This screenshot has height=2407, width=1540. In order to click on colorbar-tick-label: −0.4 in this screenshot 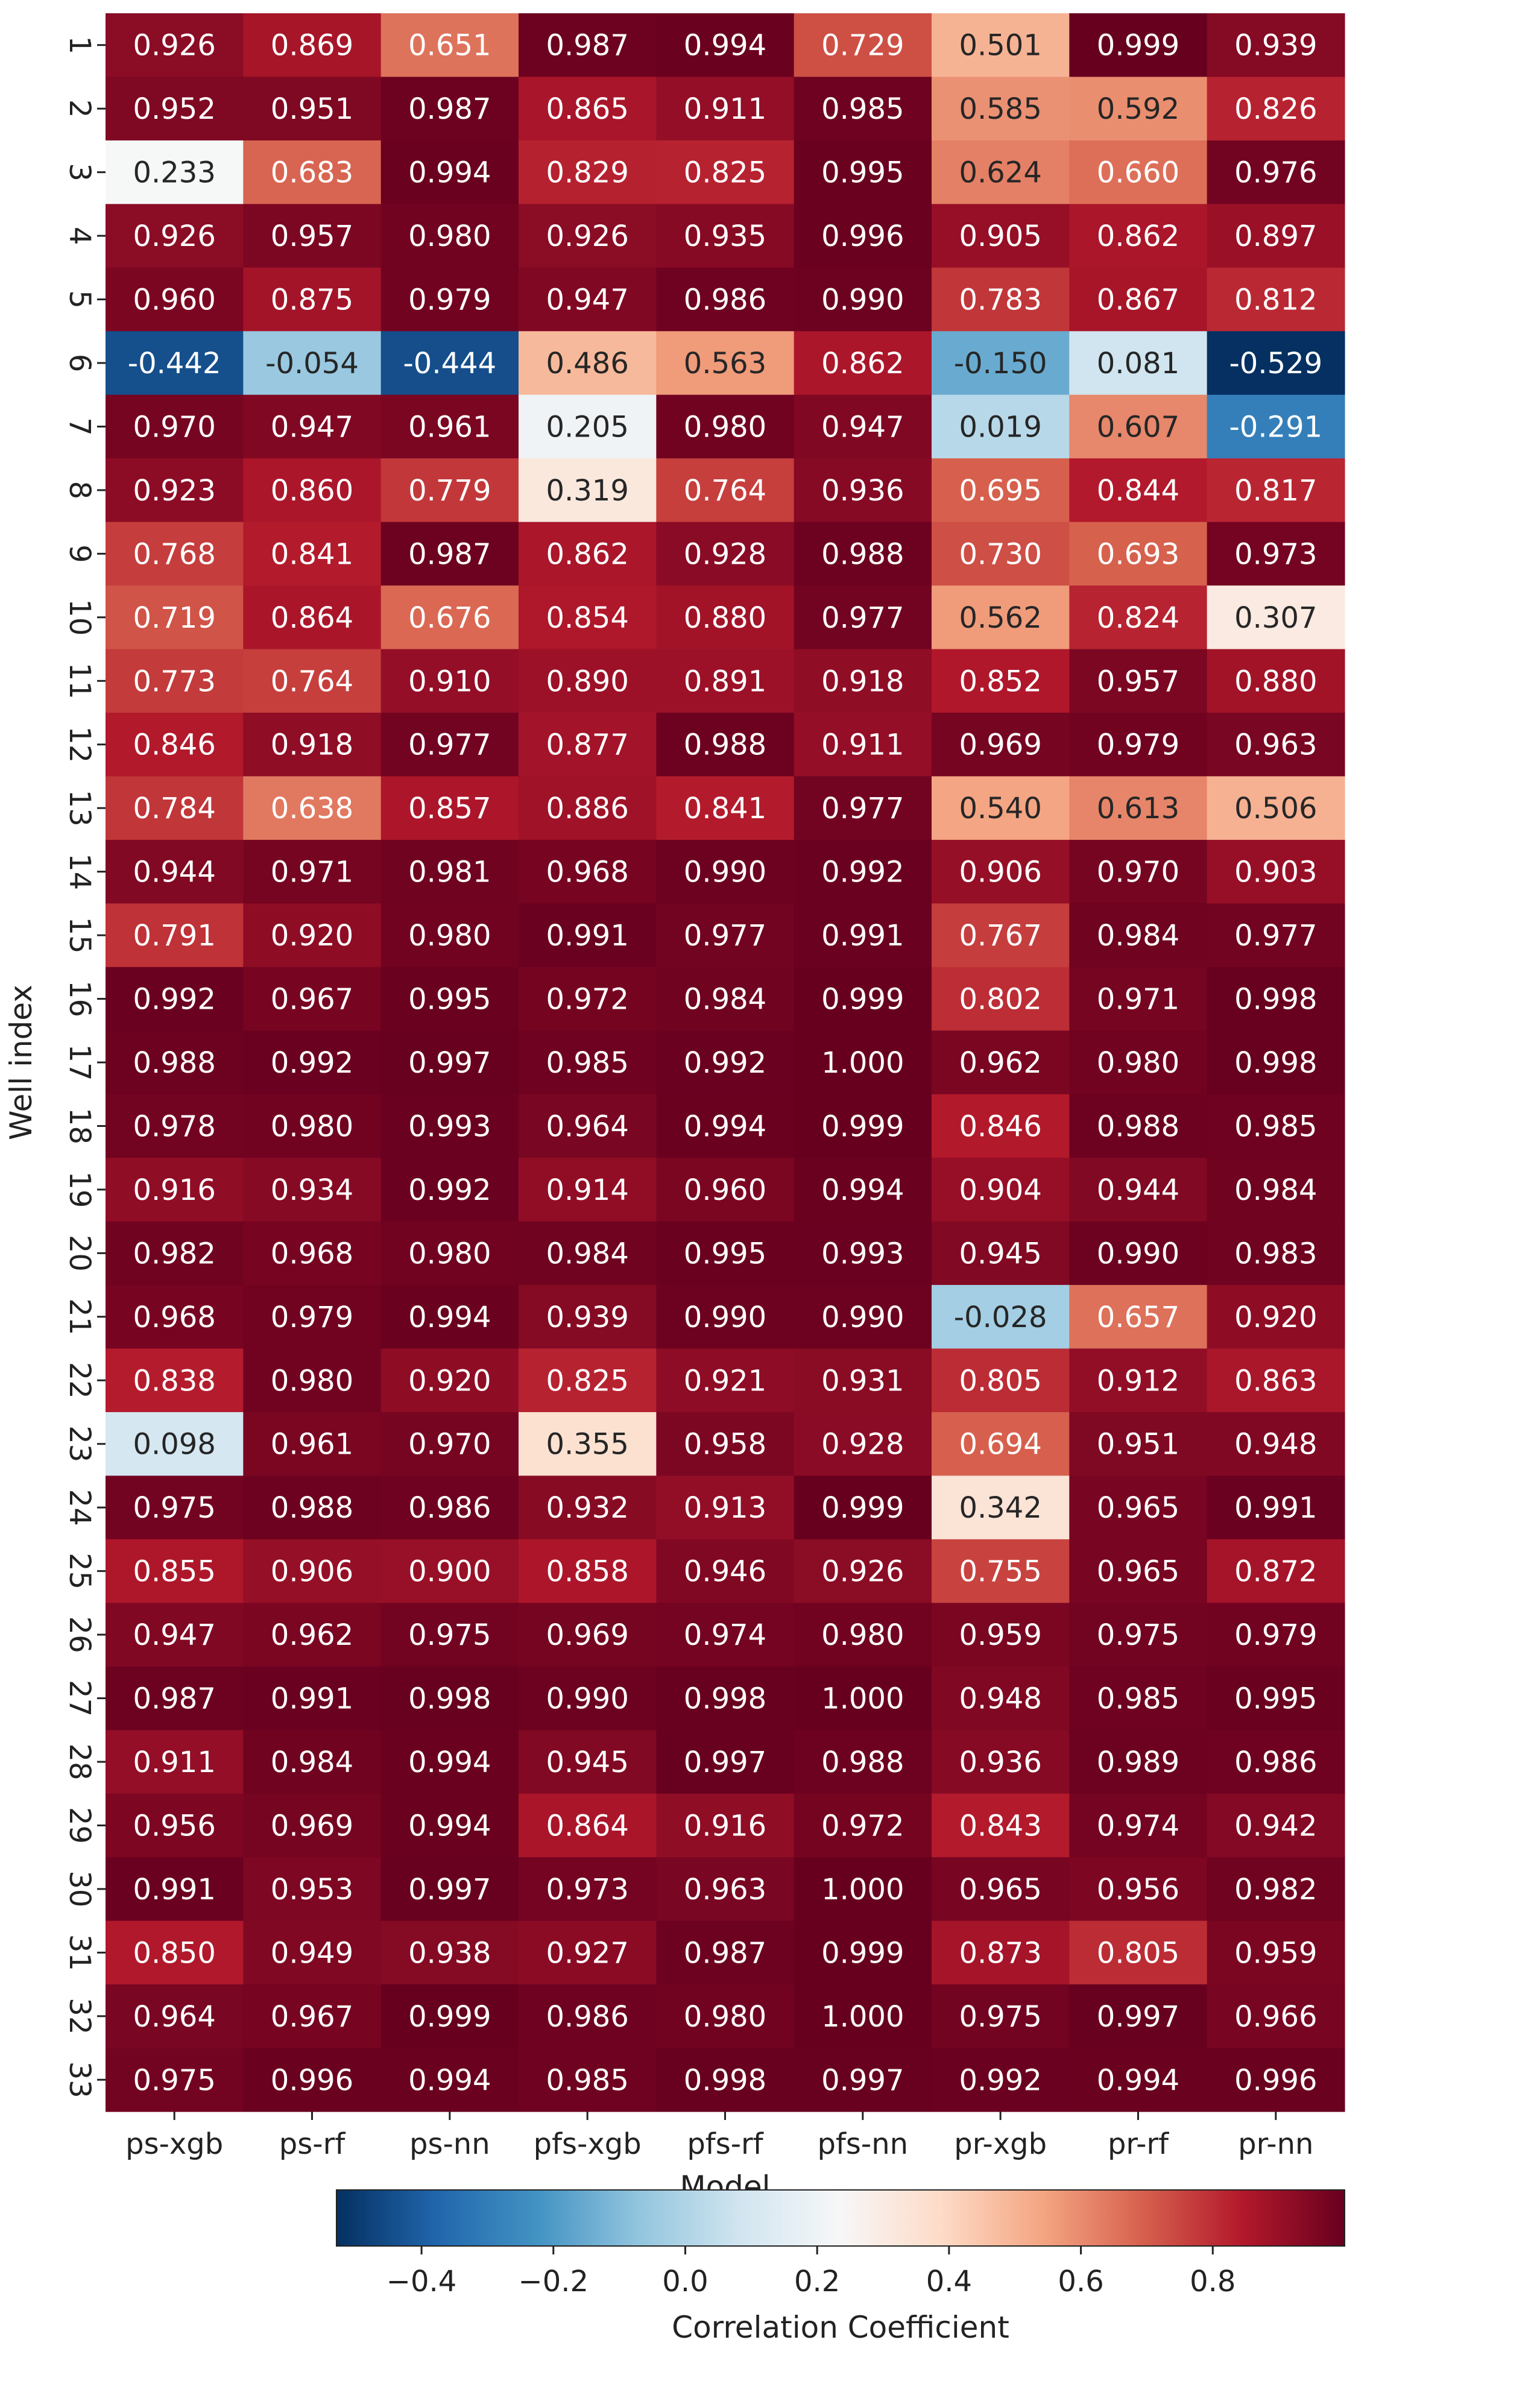, I will do `click(422, 2281)`.